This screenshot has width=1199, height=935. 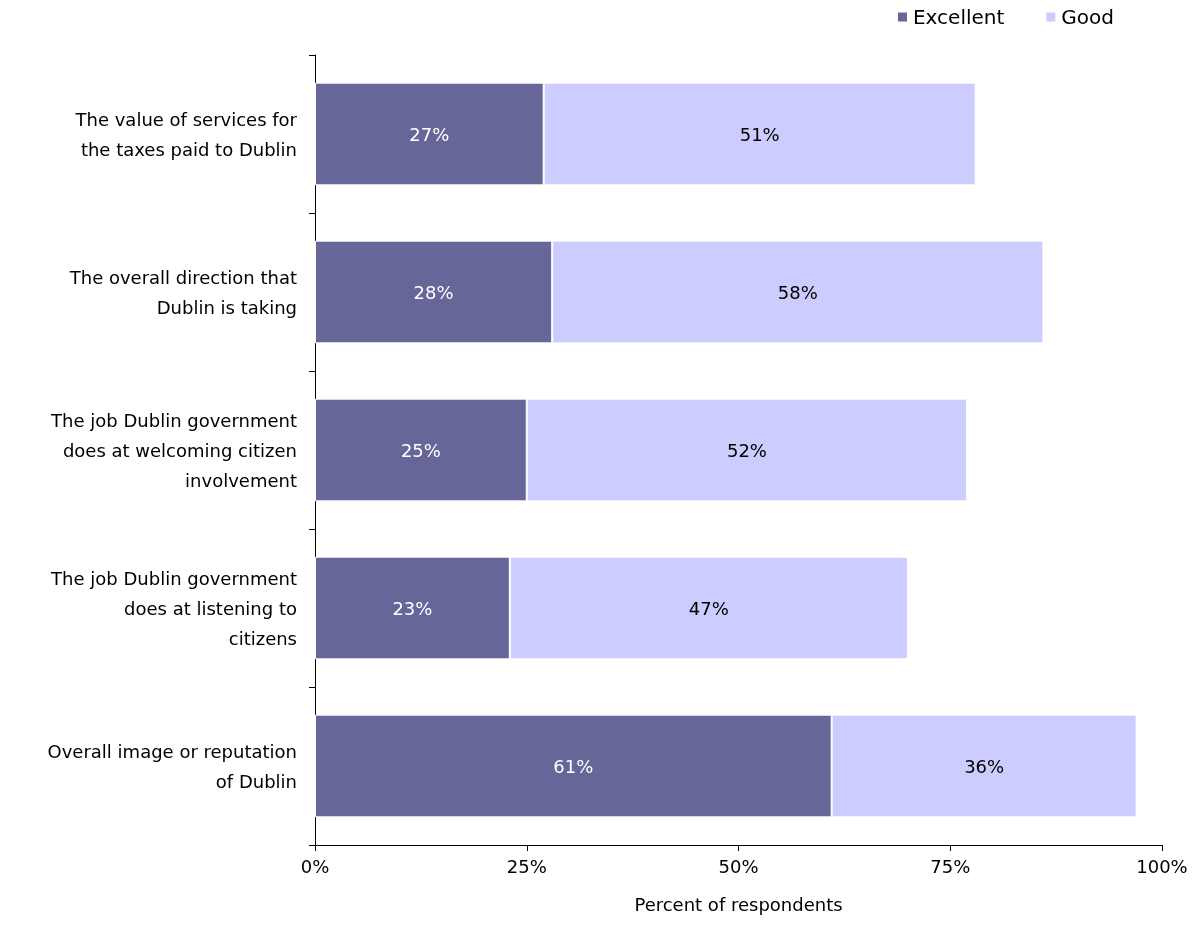 What do you see at coordinates (186, 134) in the screenshot?
I see `y-tick-label: The value of services for the taxes paid to Dublin` at bounding box center [186, 134].